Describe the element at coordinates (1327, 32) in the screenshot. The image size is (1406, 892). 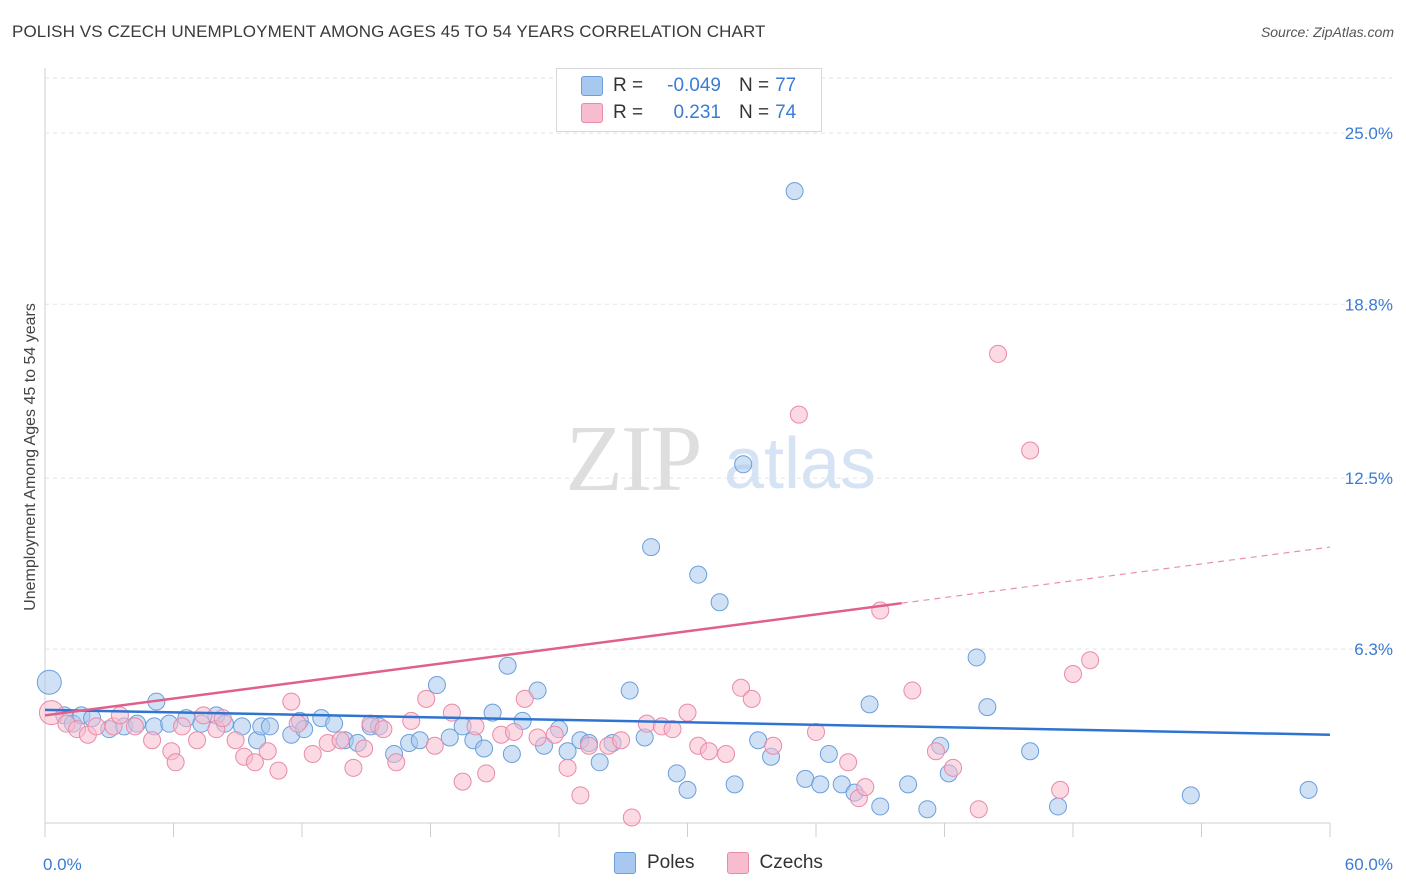
I see `source-label: Source: ZipAtlas.com` at that location.